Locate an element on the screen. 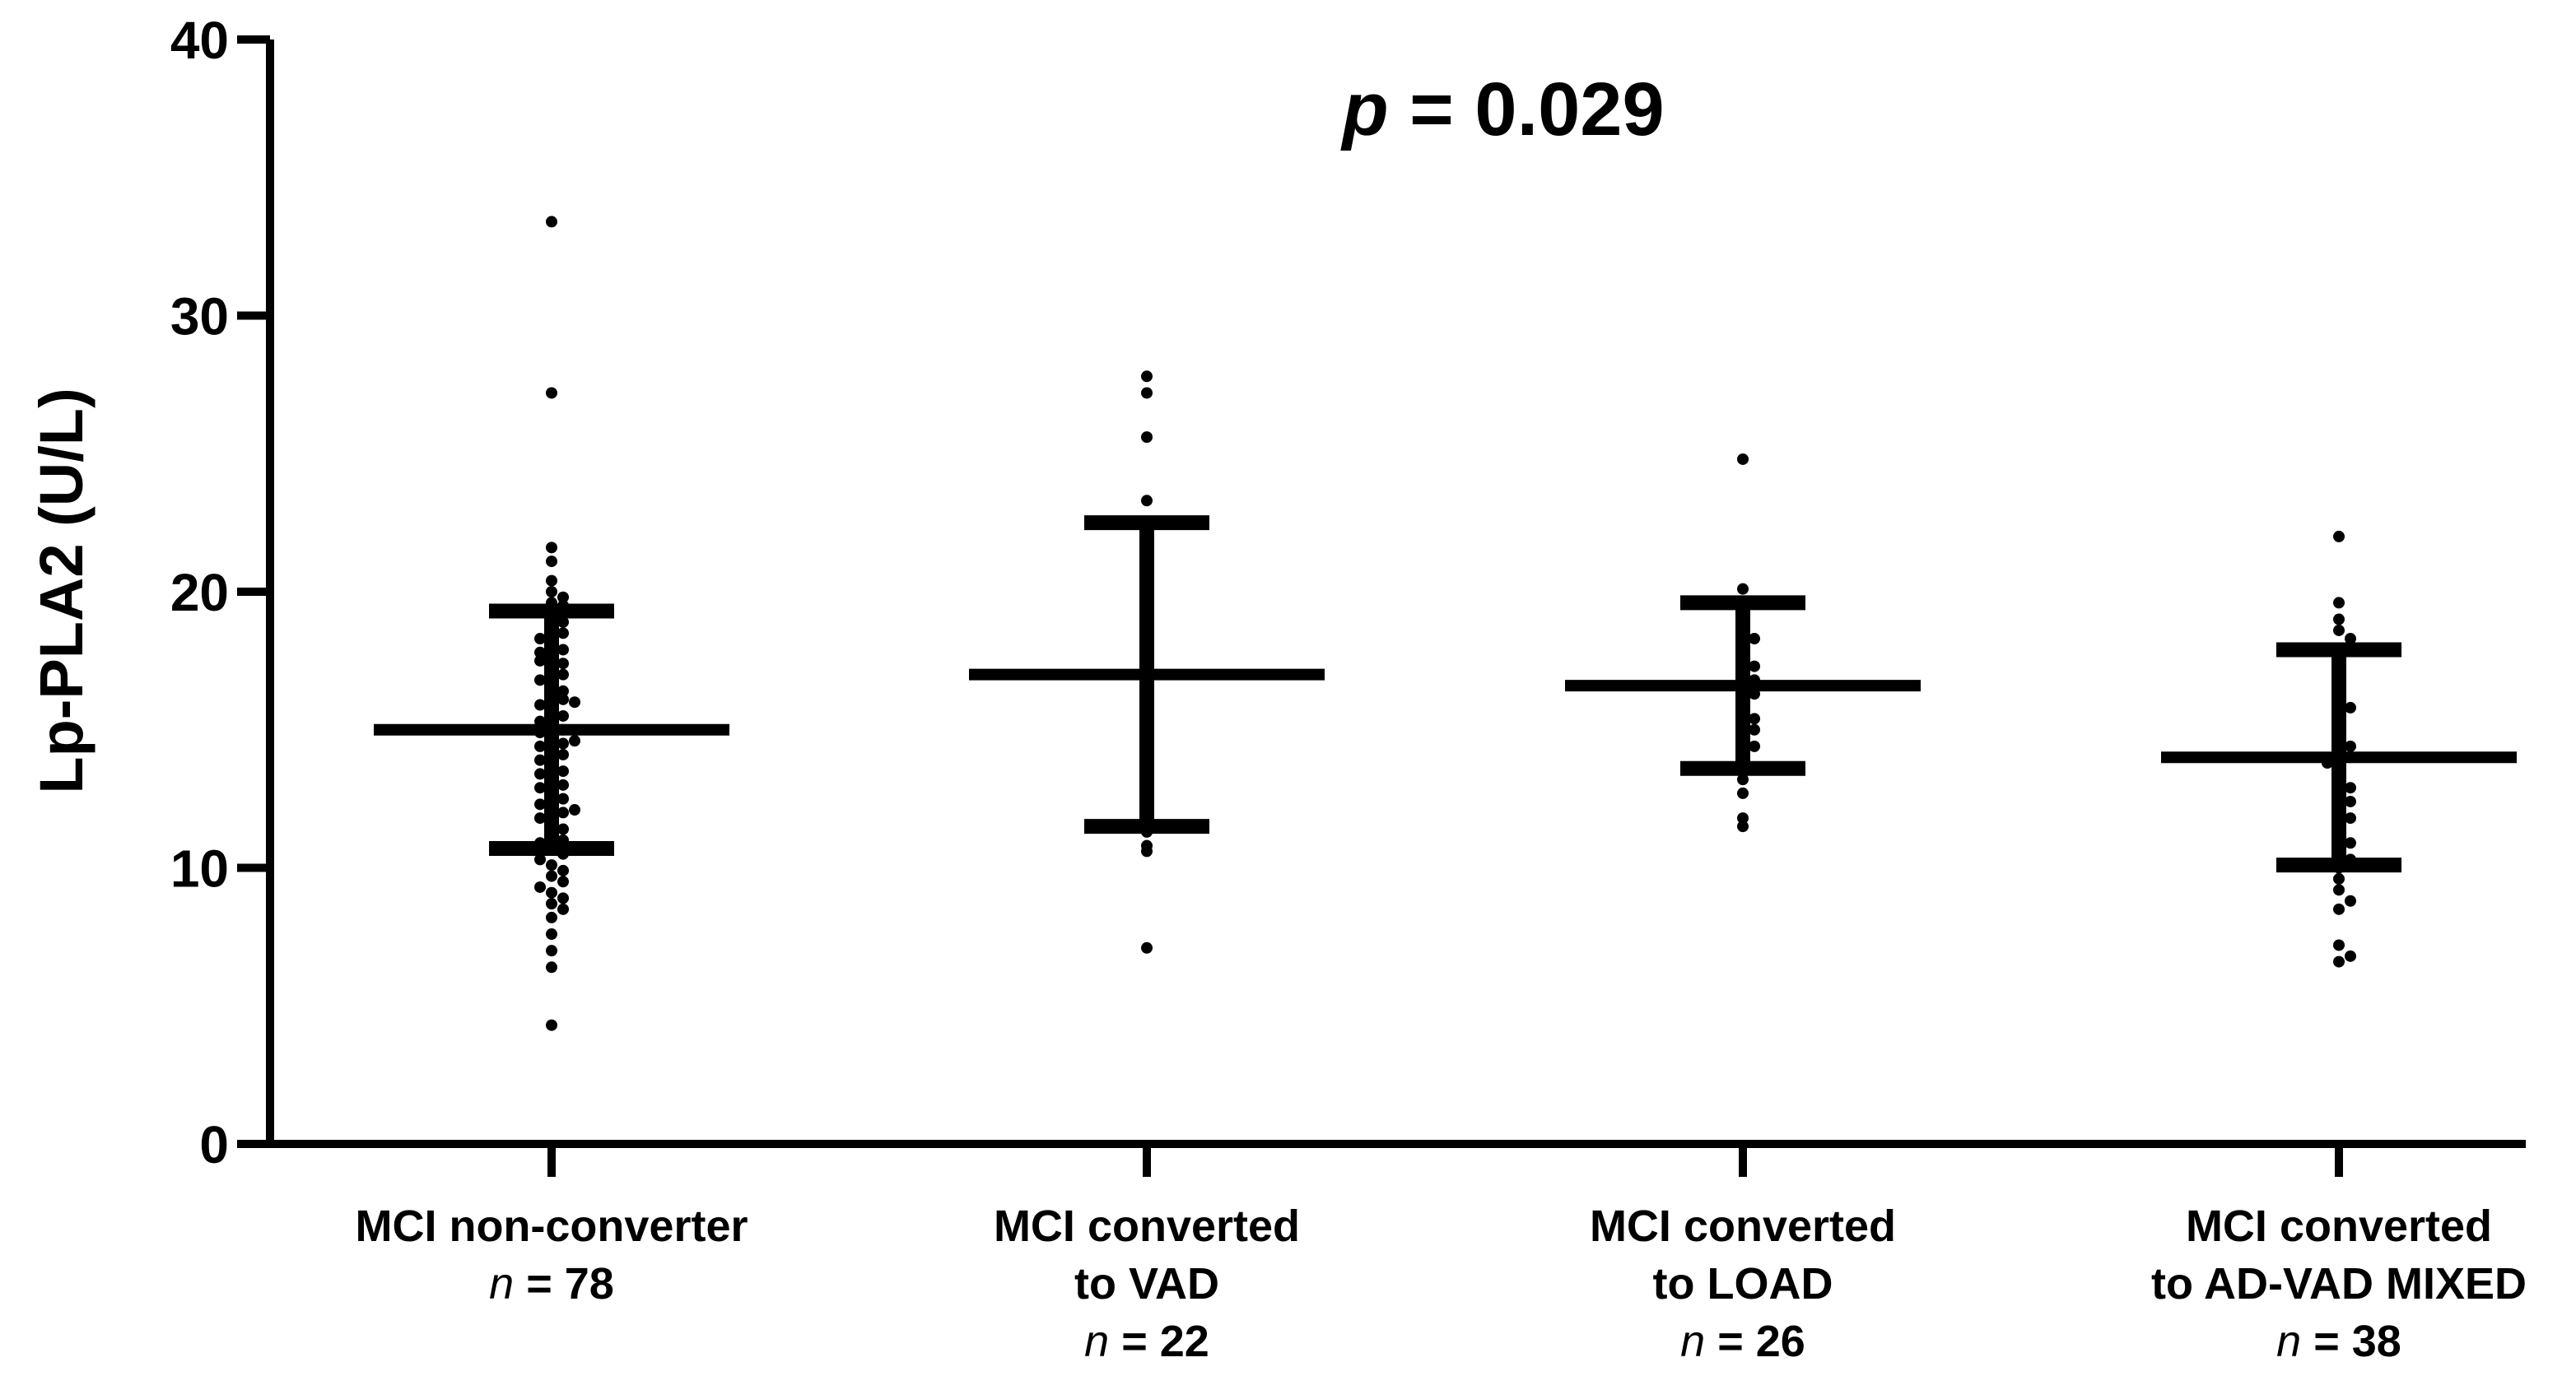  group-2: MCI converted to VAD n = 22 is located at coordinates (1147, 868).